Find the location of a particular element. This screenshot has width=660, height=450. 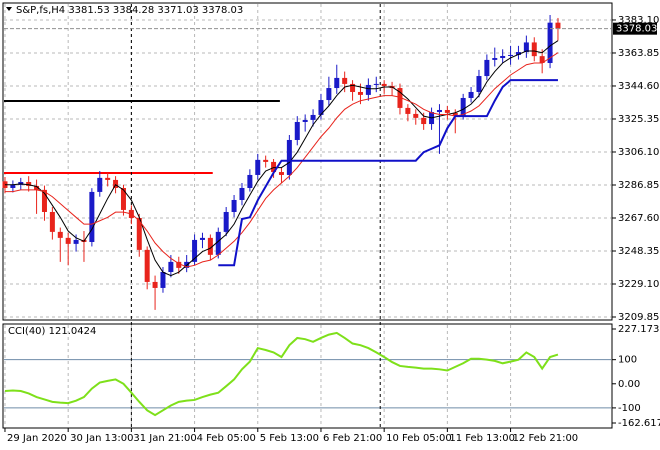

price-box is located at coordinates (635, 28).